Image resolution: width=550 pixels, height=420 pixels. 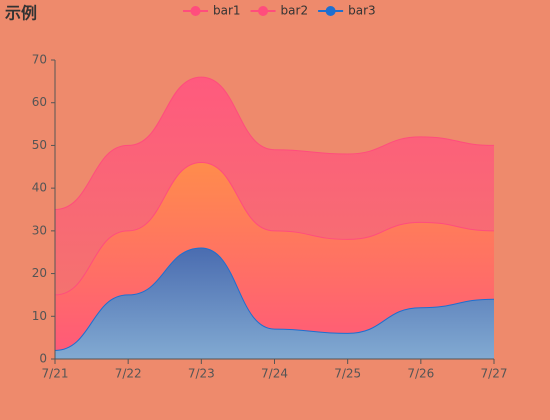 I want to click on chart-title: 示例, so click(x=21, y=13).